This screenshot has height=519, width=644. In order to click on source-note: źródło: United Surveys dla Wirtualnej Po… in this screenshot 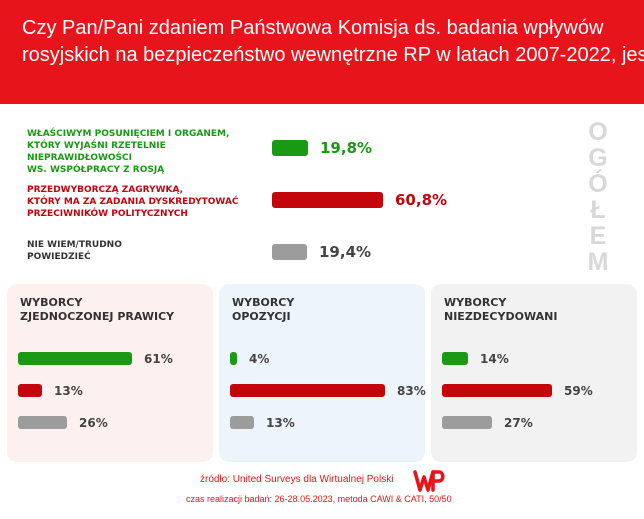, I will do `click(297, 479)`.